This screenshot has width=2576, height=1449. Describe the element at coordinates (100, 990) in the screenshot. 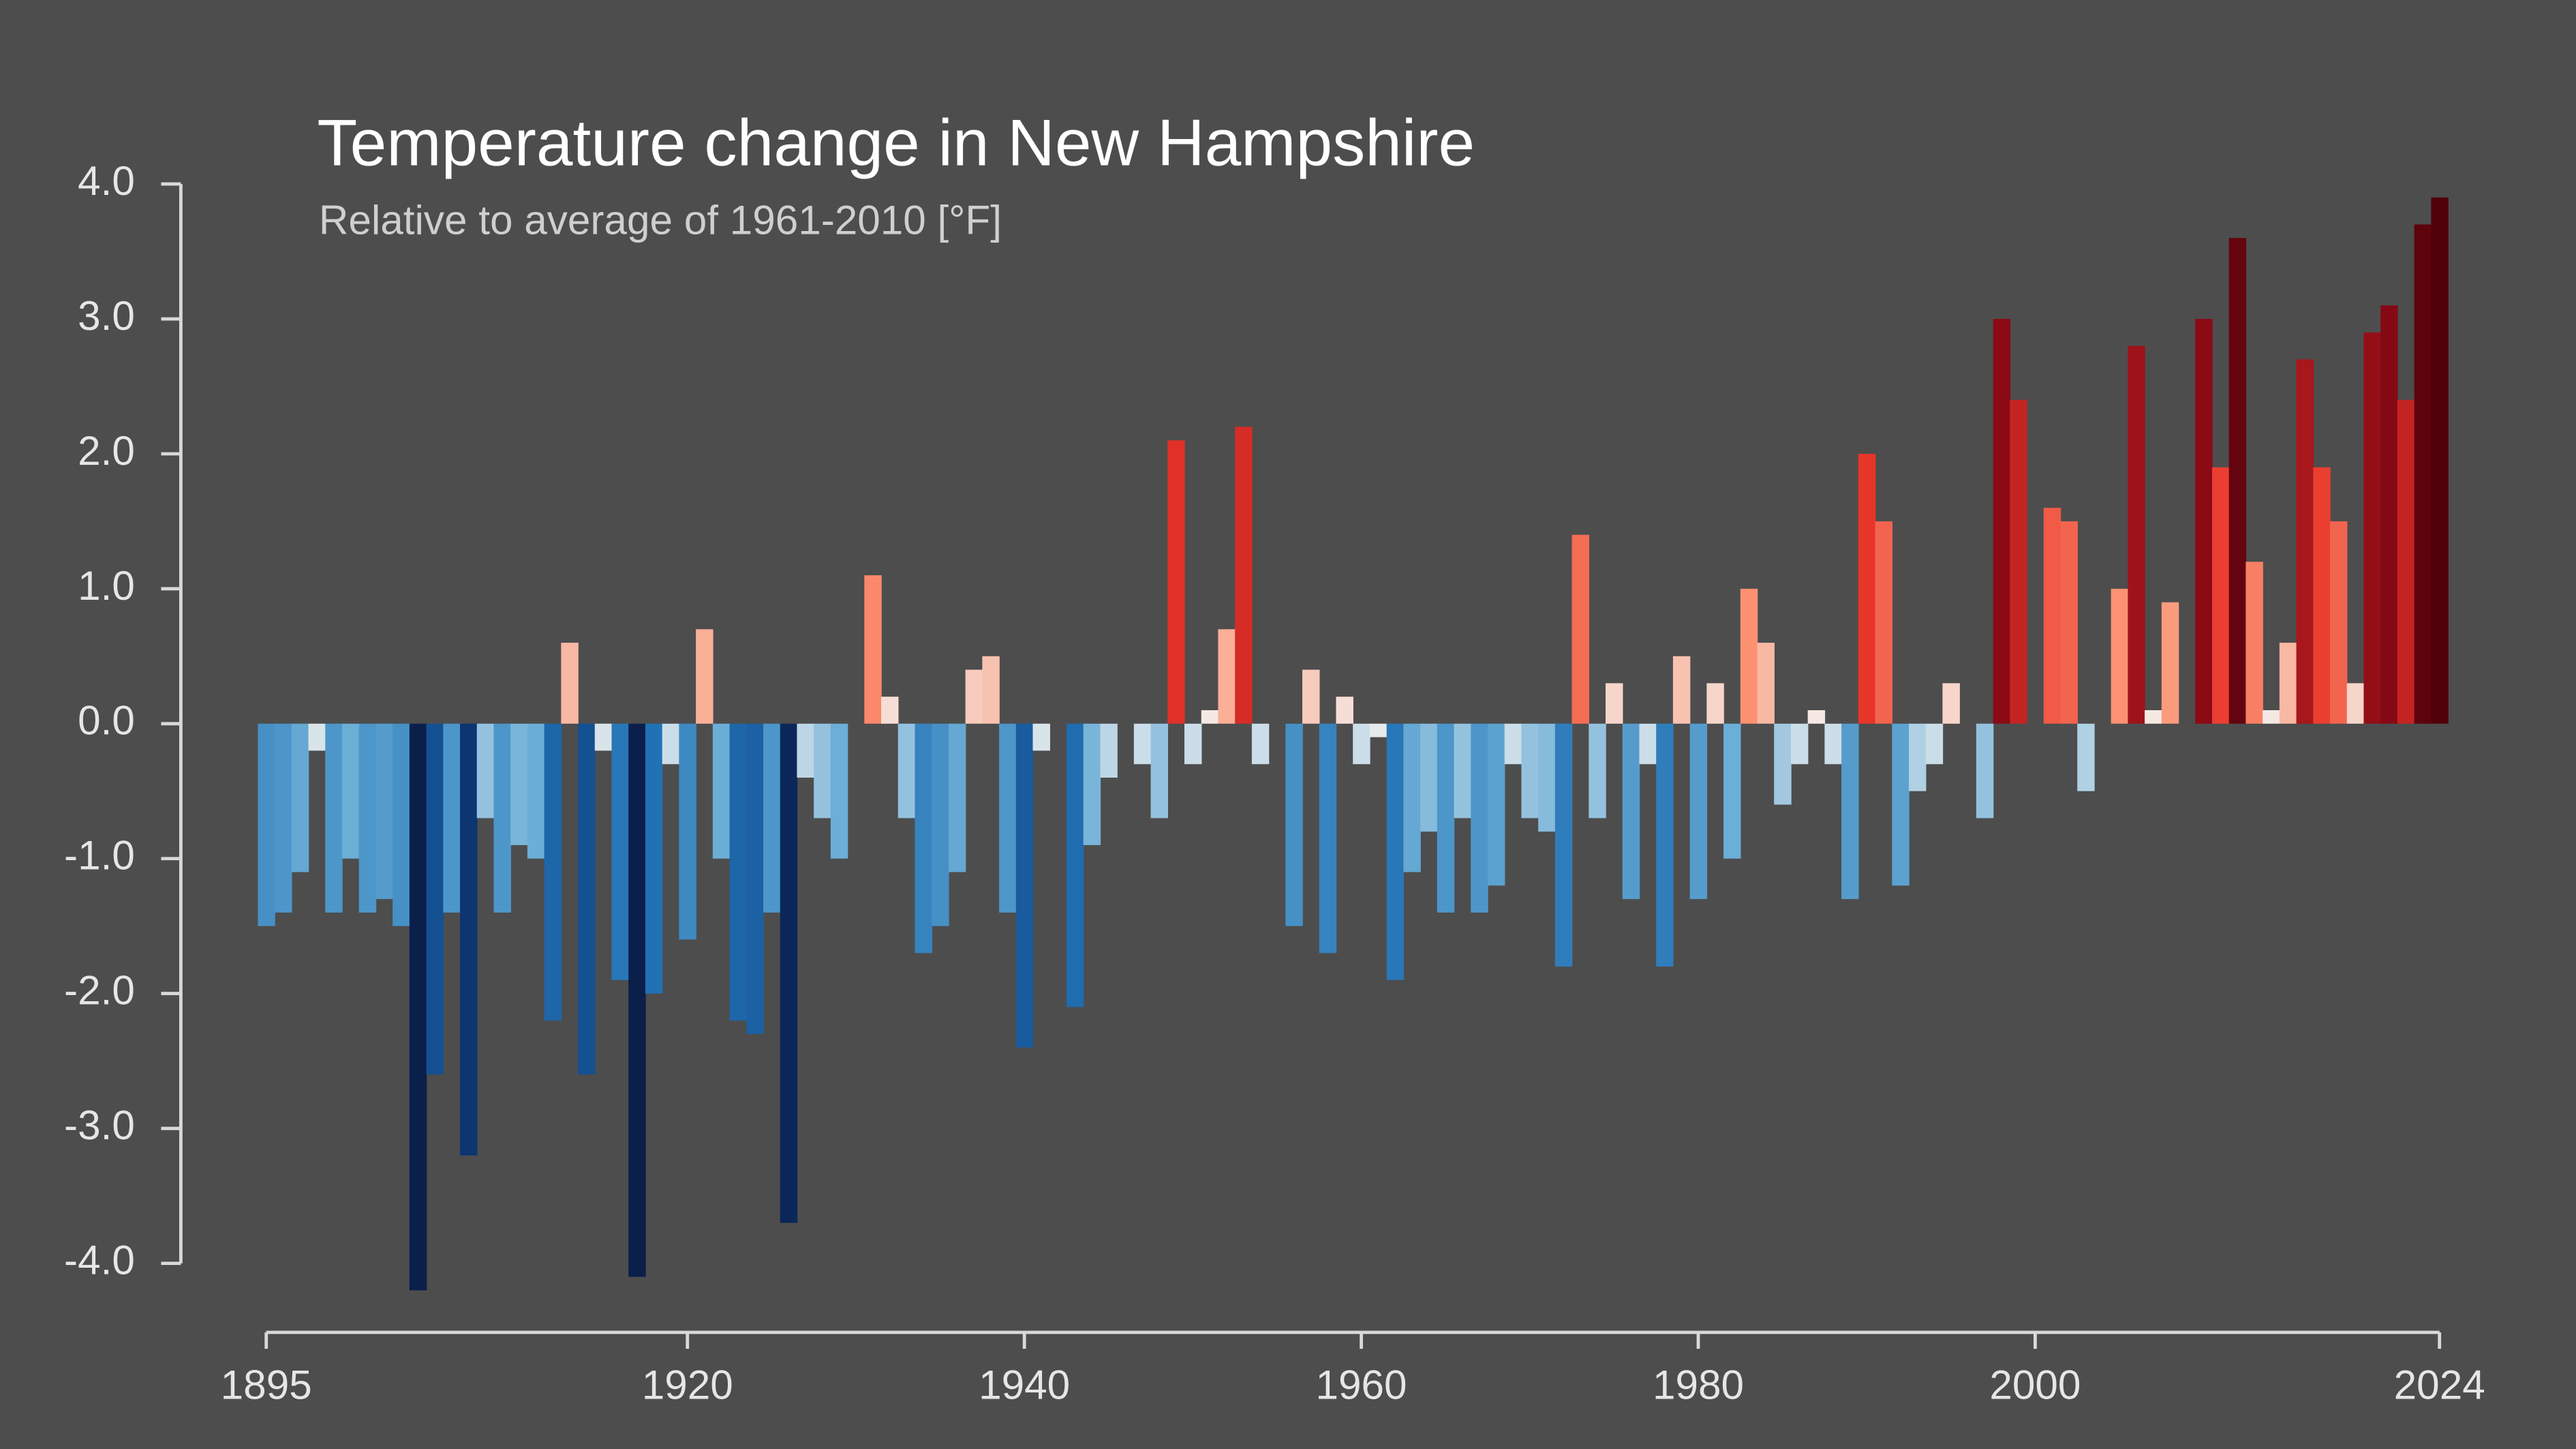

I see `y-tick-label: -2.0` at that location.